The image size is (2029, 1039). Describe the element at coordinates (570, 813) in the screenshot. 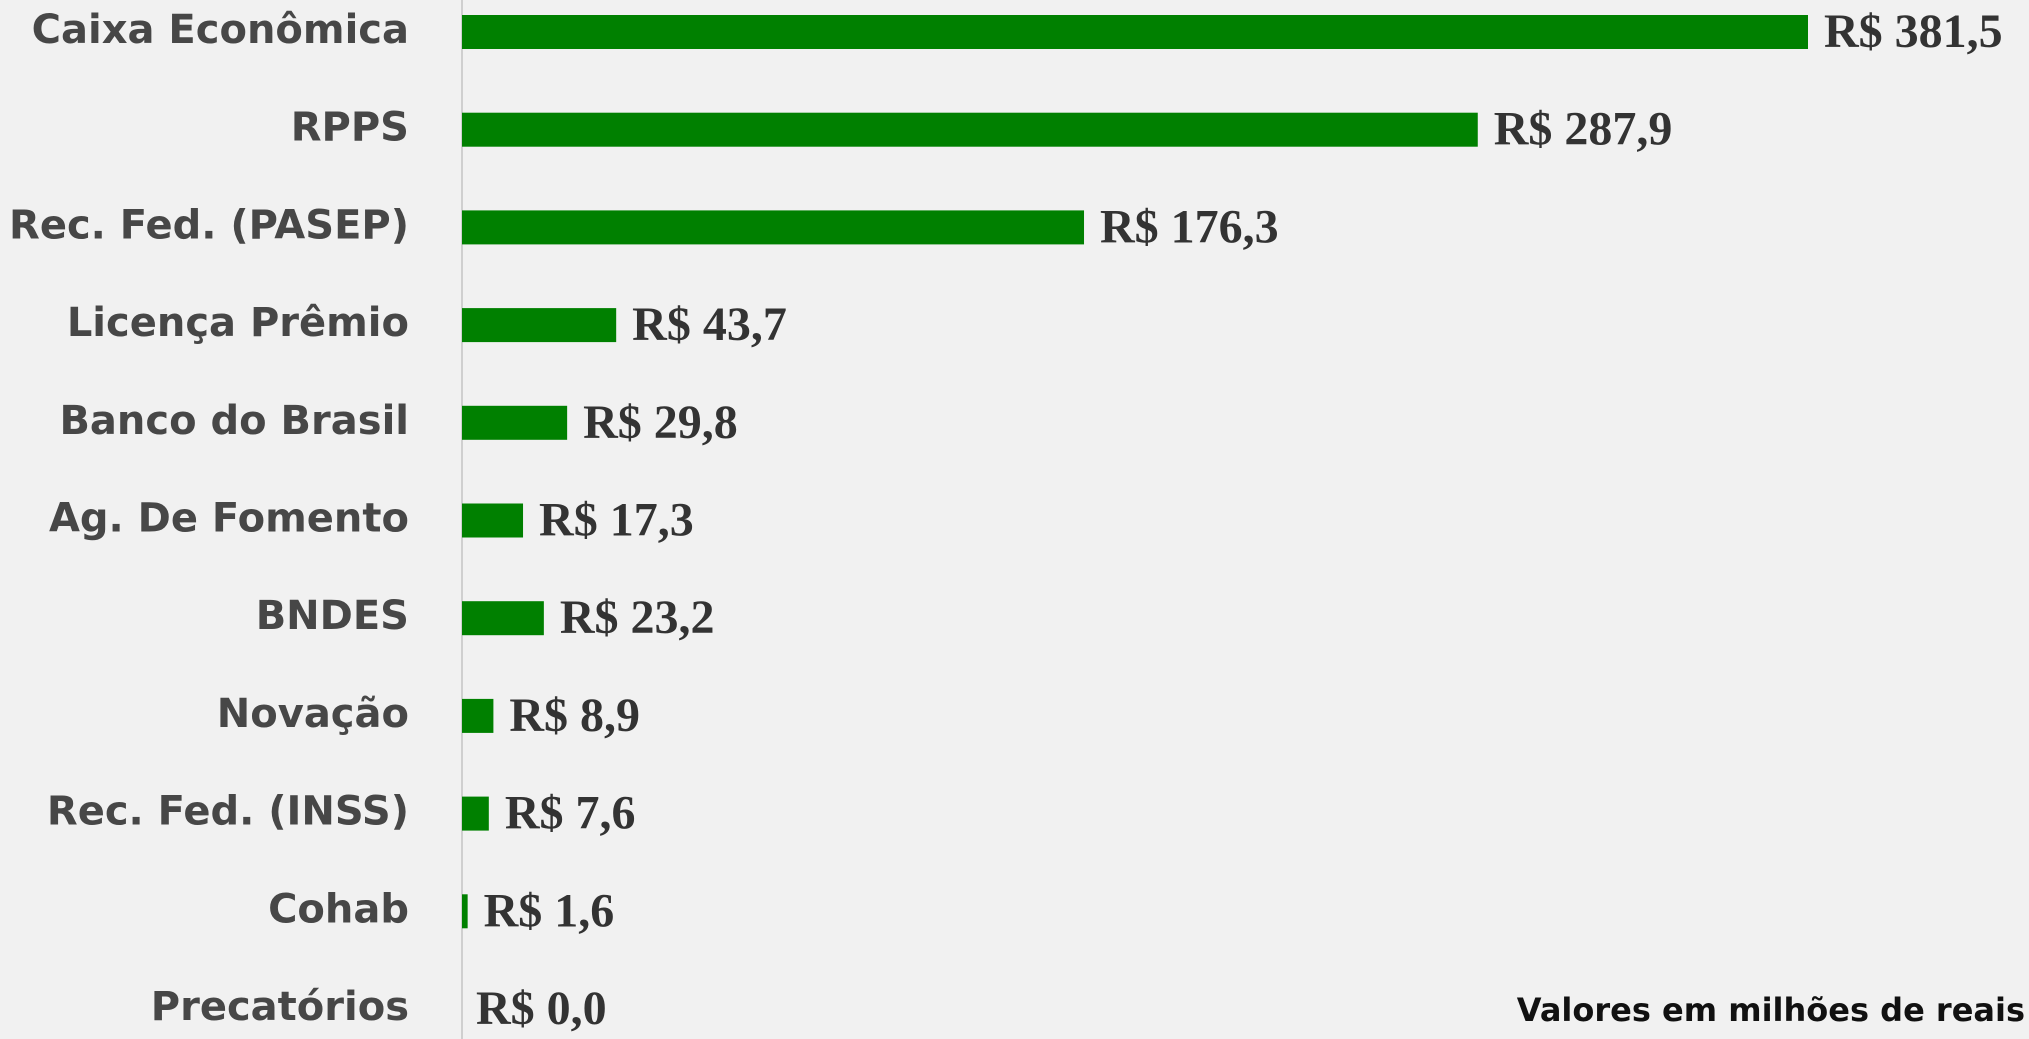

I see `data-label: R$ 7,6` at that location.